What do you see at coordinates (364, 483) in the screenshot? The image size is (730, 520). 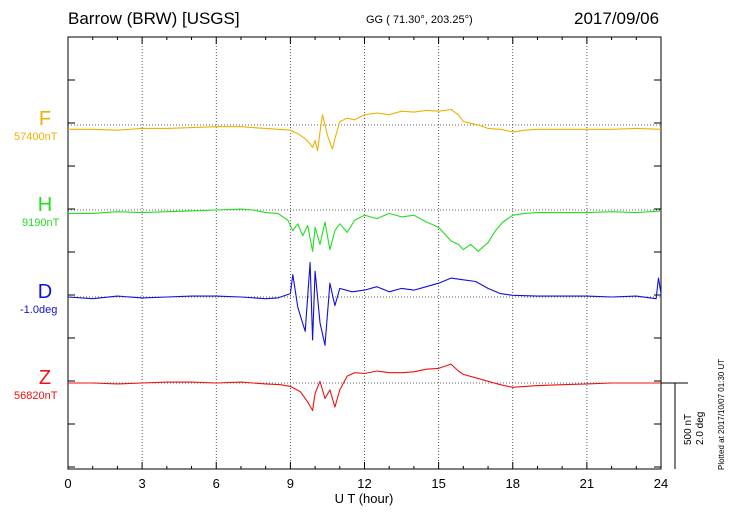 I see `x-tick-label: 12` at bounding box center [364, 483].